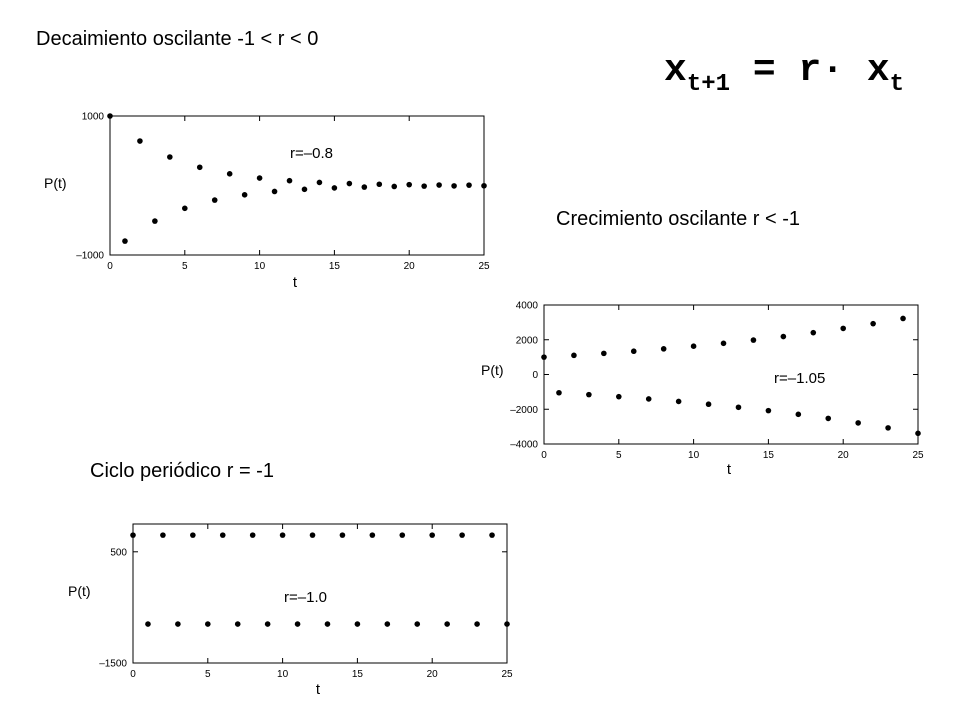 The height and width of the screenshot is (720, 960). I want to click on decay-x-tick-label: 0, so click(110, 266).